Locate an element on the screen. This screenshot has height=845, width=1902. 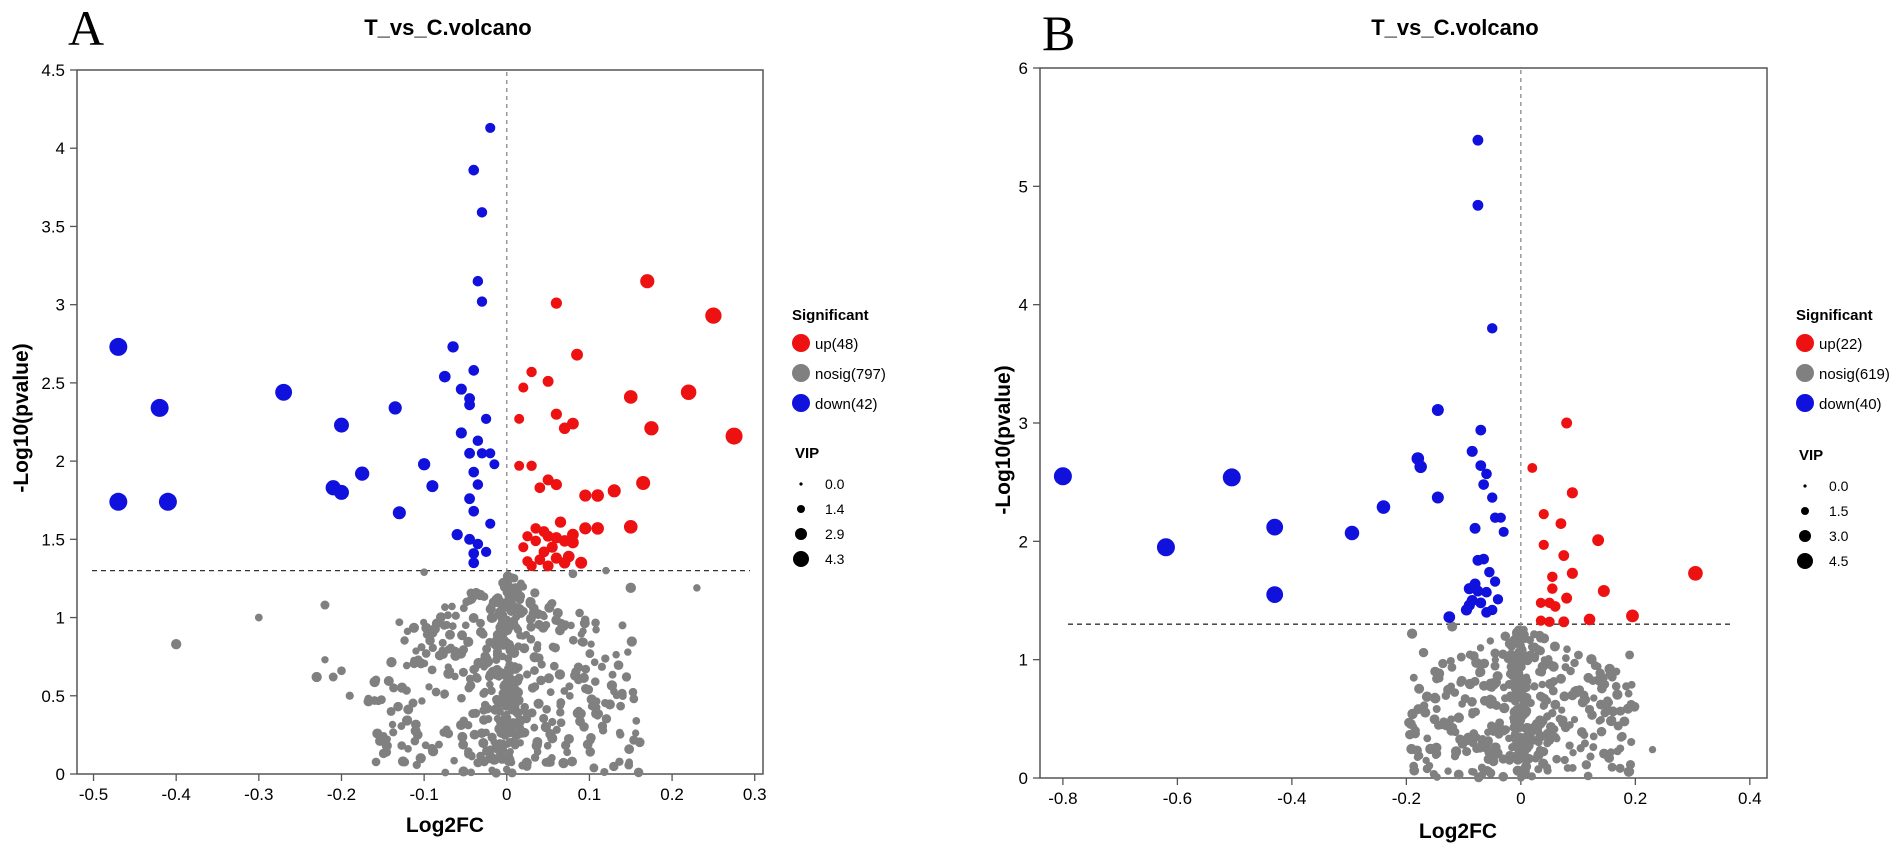
legend-nosig-label: nosig(797) is located at coordinates (850, 374).